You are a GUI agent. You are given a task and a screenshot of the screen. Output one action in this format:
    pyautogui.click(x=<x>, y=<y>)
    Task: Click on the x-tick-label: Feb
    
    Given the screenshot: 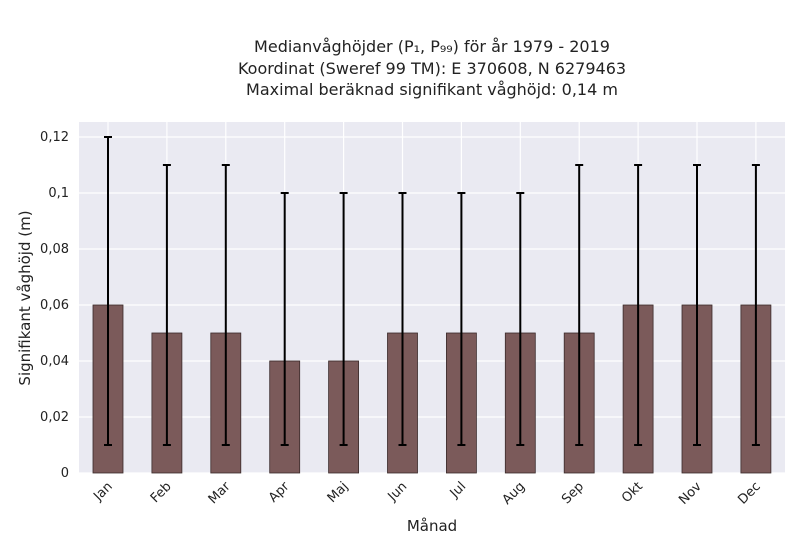 What is the action you would take?
    pyautogui.click(x=161, y=492)
    